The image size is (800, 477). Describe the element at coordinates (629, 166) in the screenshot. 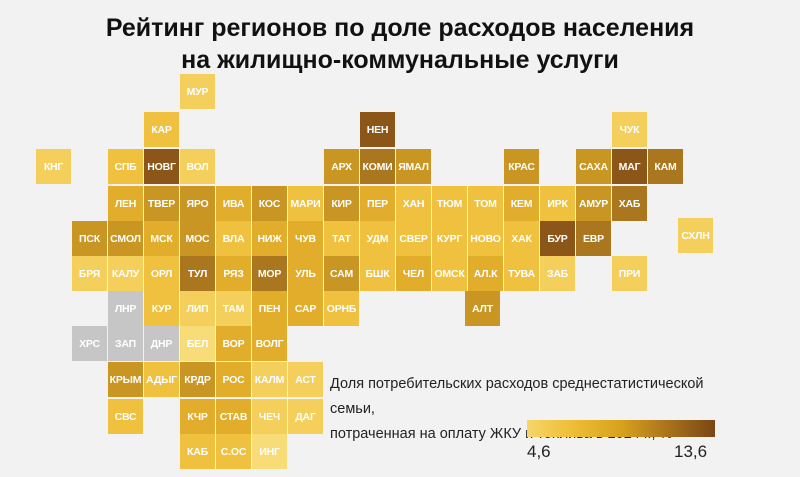

I see `region-tile-маг: МАГ` at that location.